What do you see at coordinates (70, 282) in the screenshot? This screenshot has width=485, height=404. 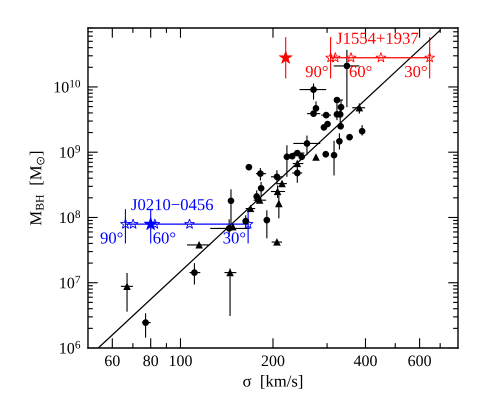 I see `y-tick-label: 10$^{7}$` at bounding box center [70, 282].